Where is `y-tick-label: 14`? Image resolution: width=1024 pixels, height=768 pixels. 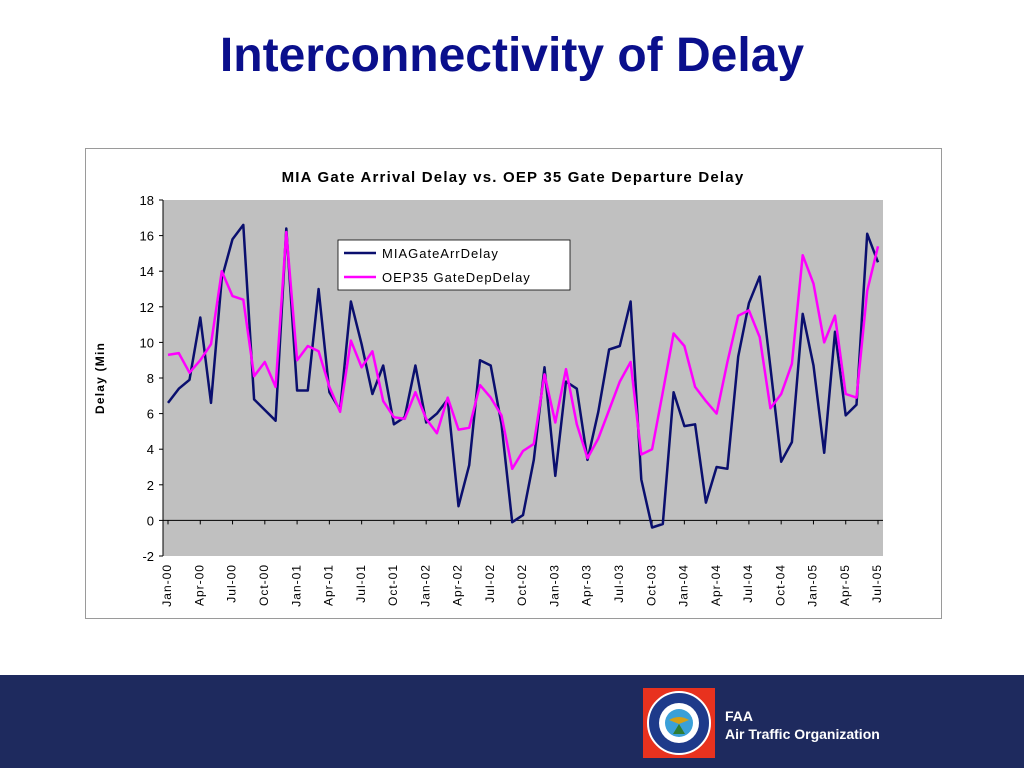 y-tick-label: 14 is located at coordinates (147, 271).